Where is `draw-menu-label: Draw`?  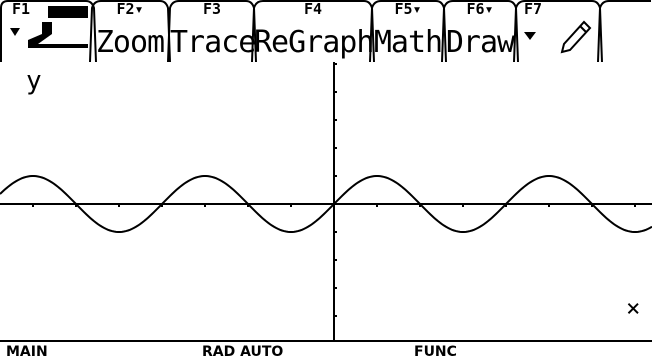 draw-menu-label: Draw is located at coordinates (480, 42).